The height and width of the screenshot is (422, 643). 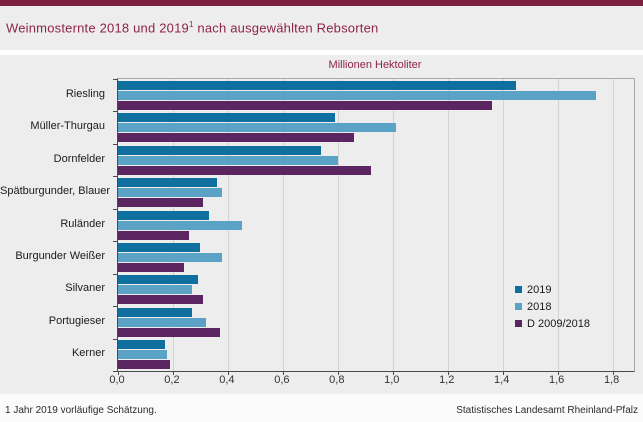 I want to click on legend-item: 2019, so click(x=552, y=289).